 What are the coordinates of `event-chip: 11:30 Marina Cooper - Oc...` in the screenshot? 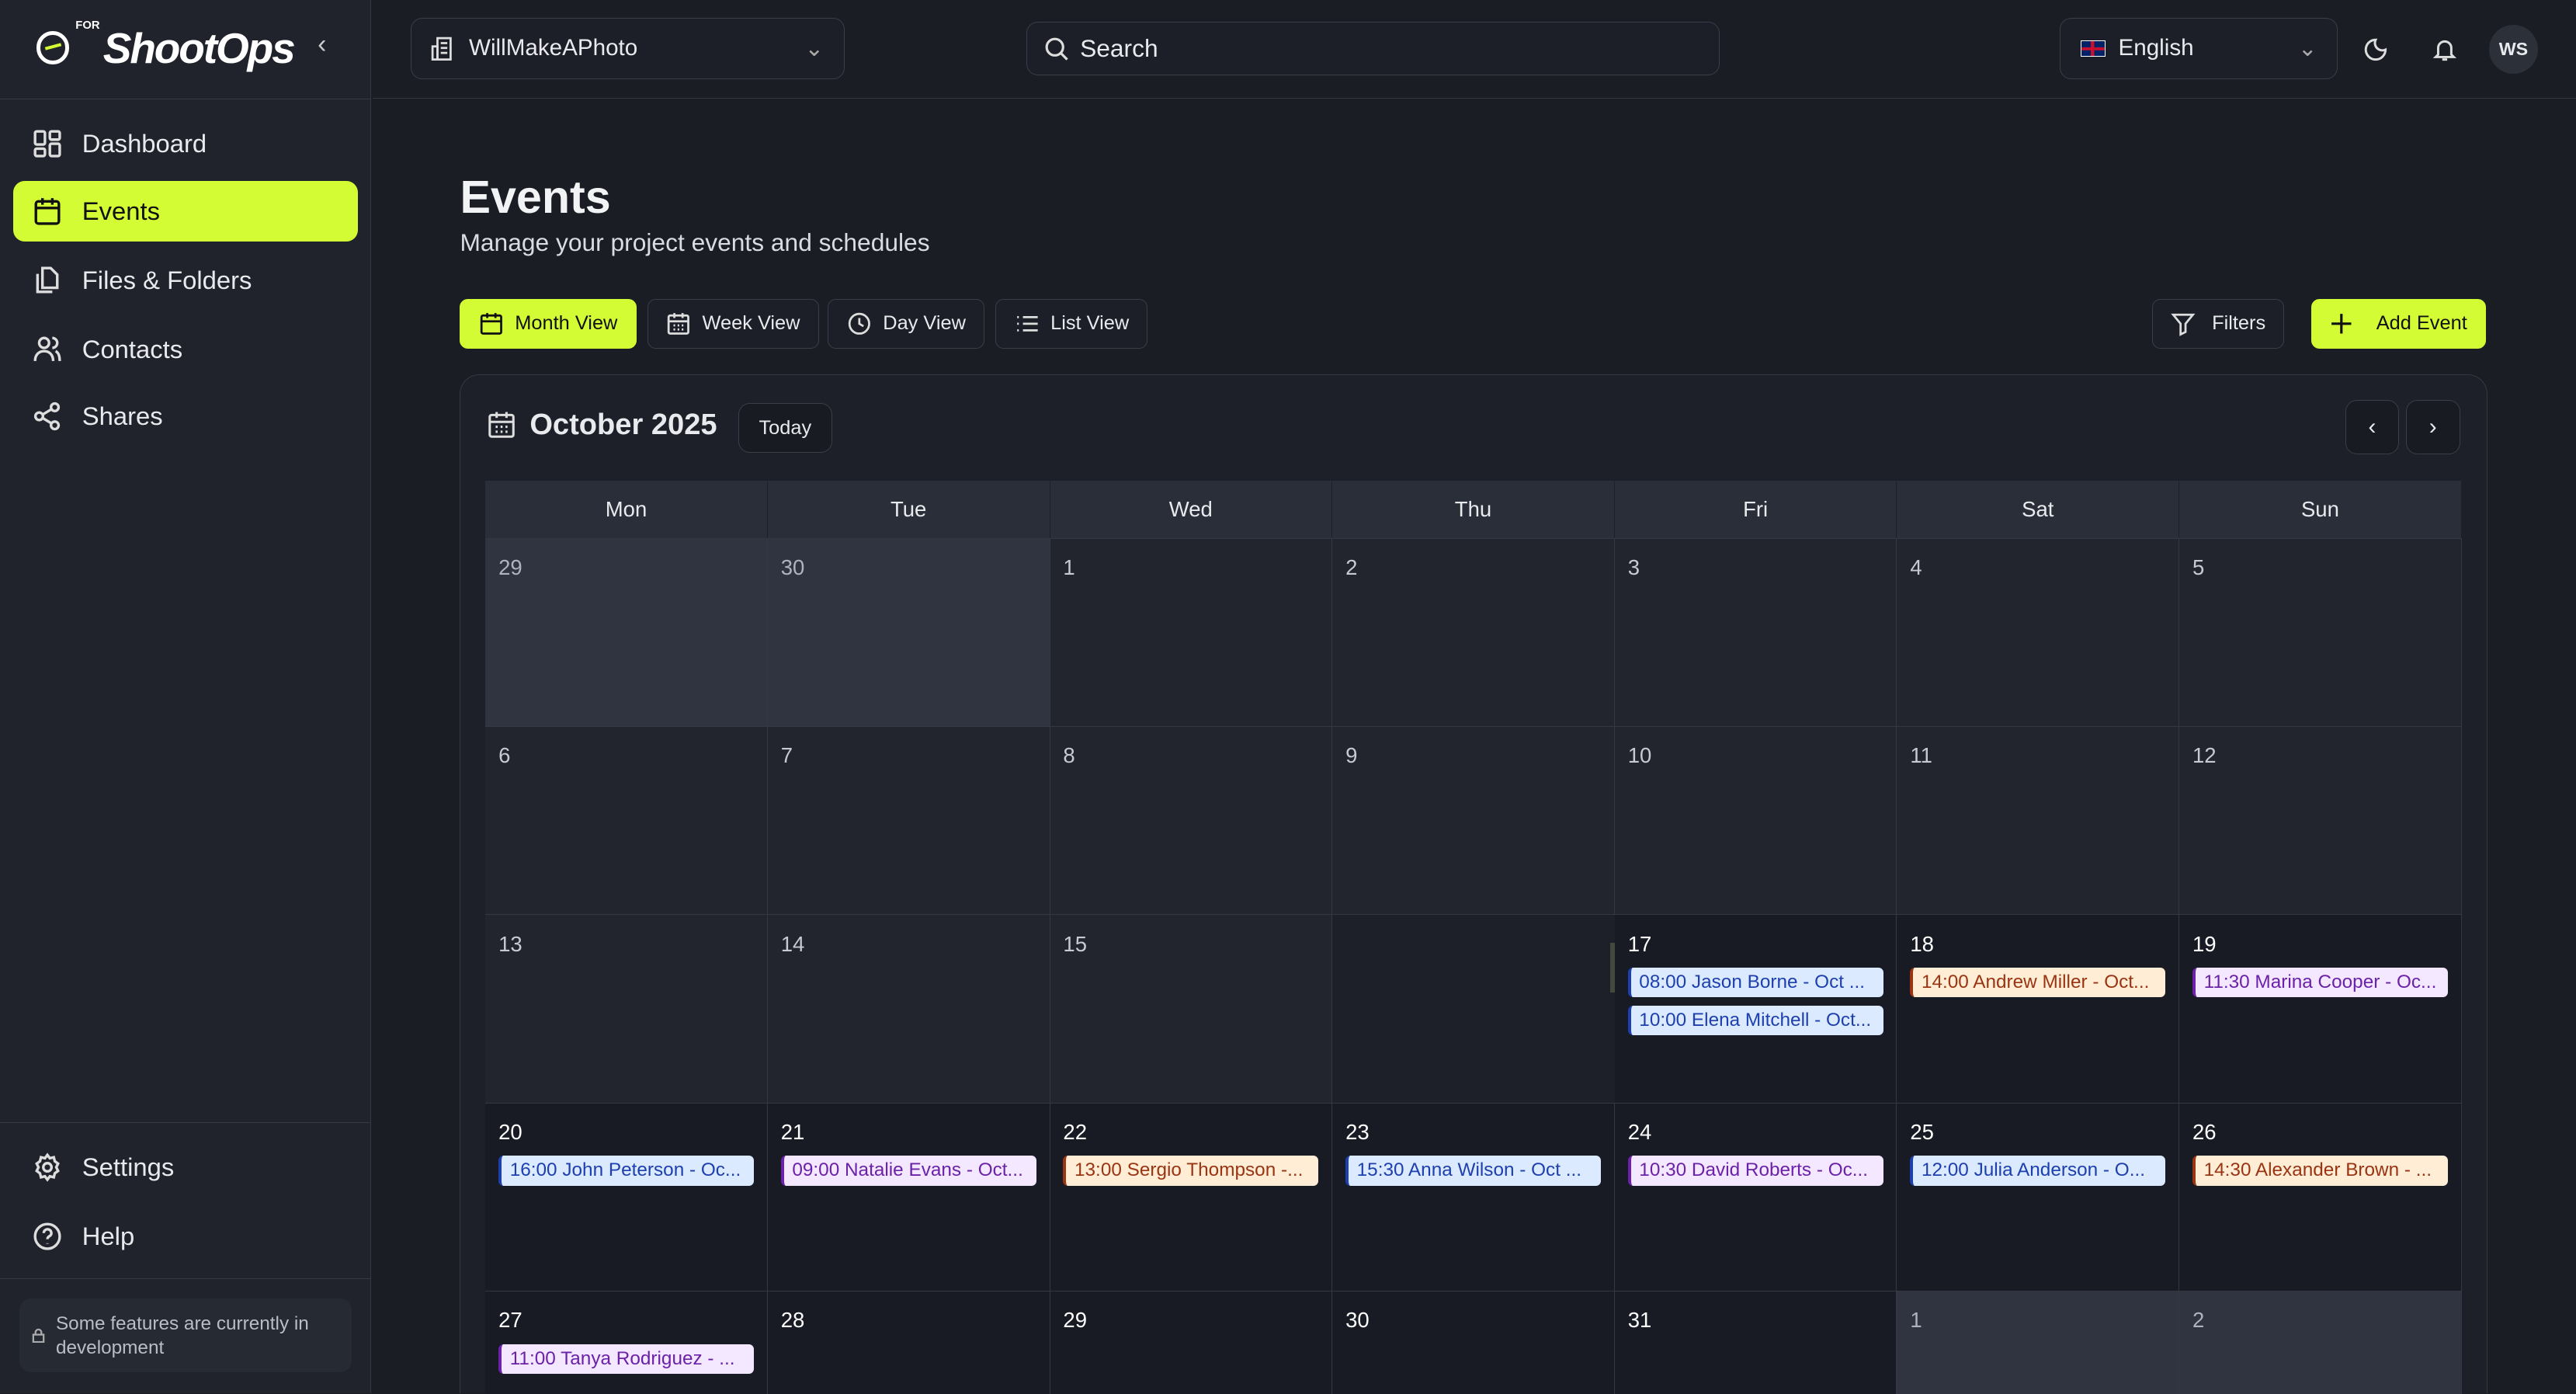 It's located at (2320, 983).